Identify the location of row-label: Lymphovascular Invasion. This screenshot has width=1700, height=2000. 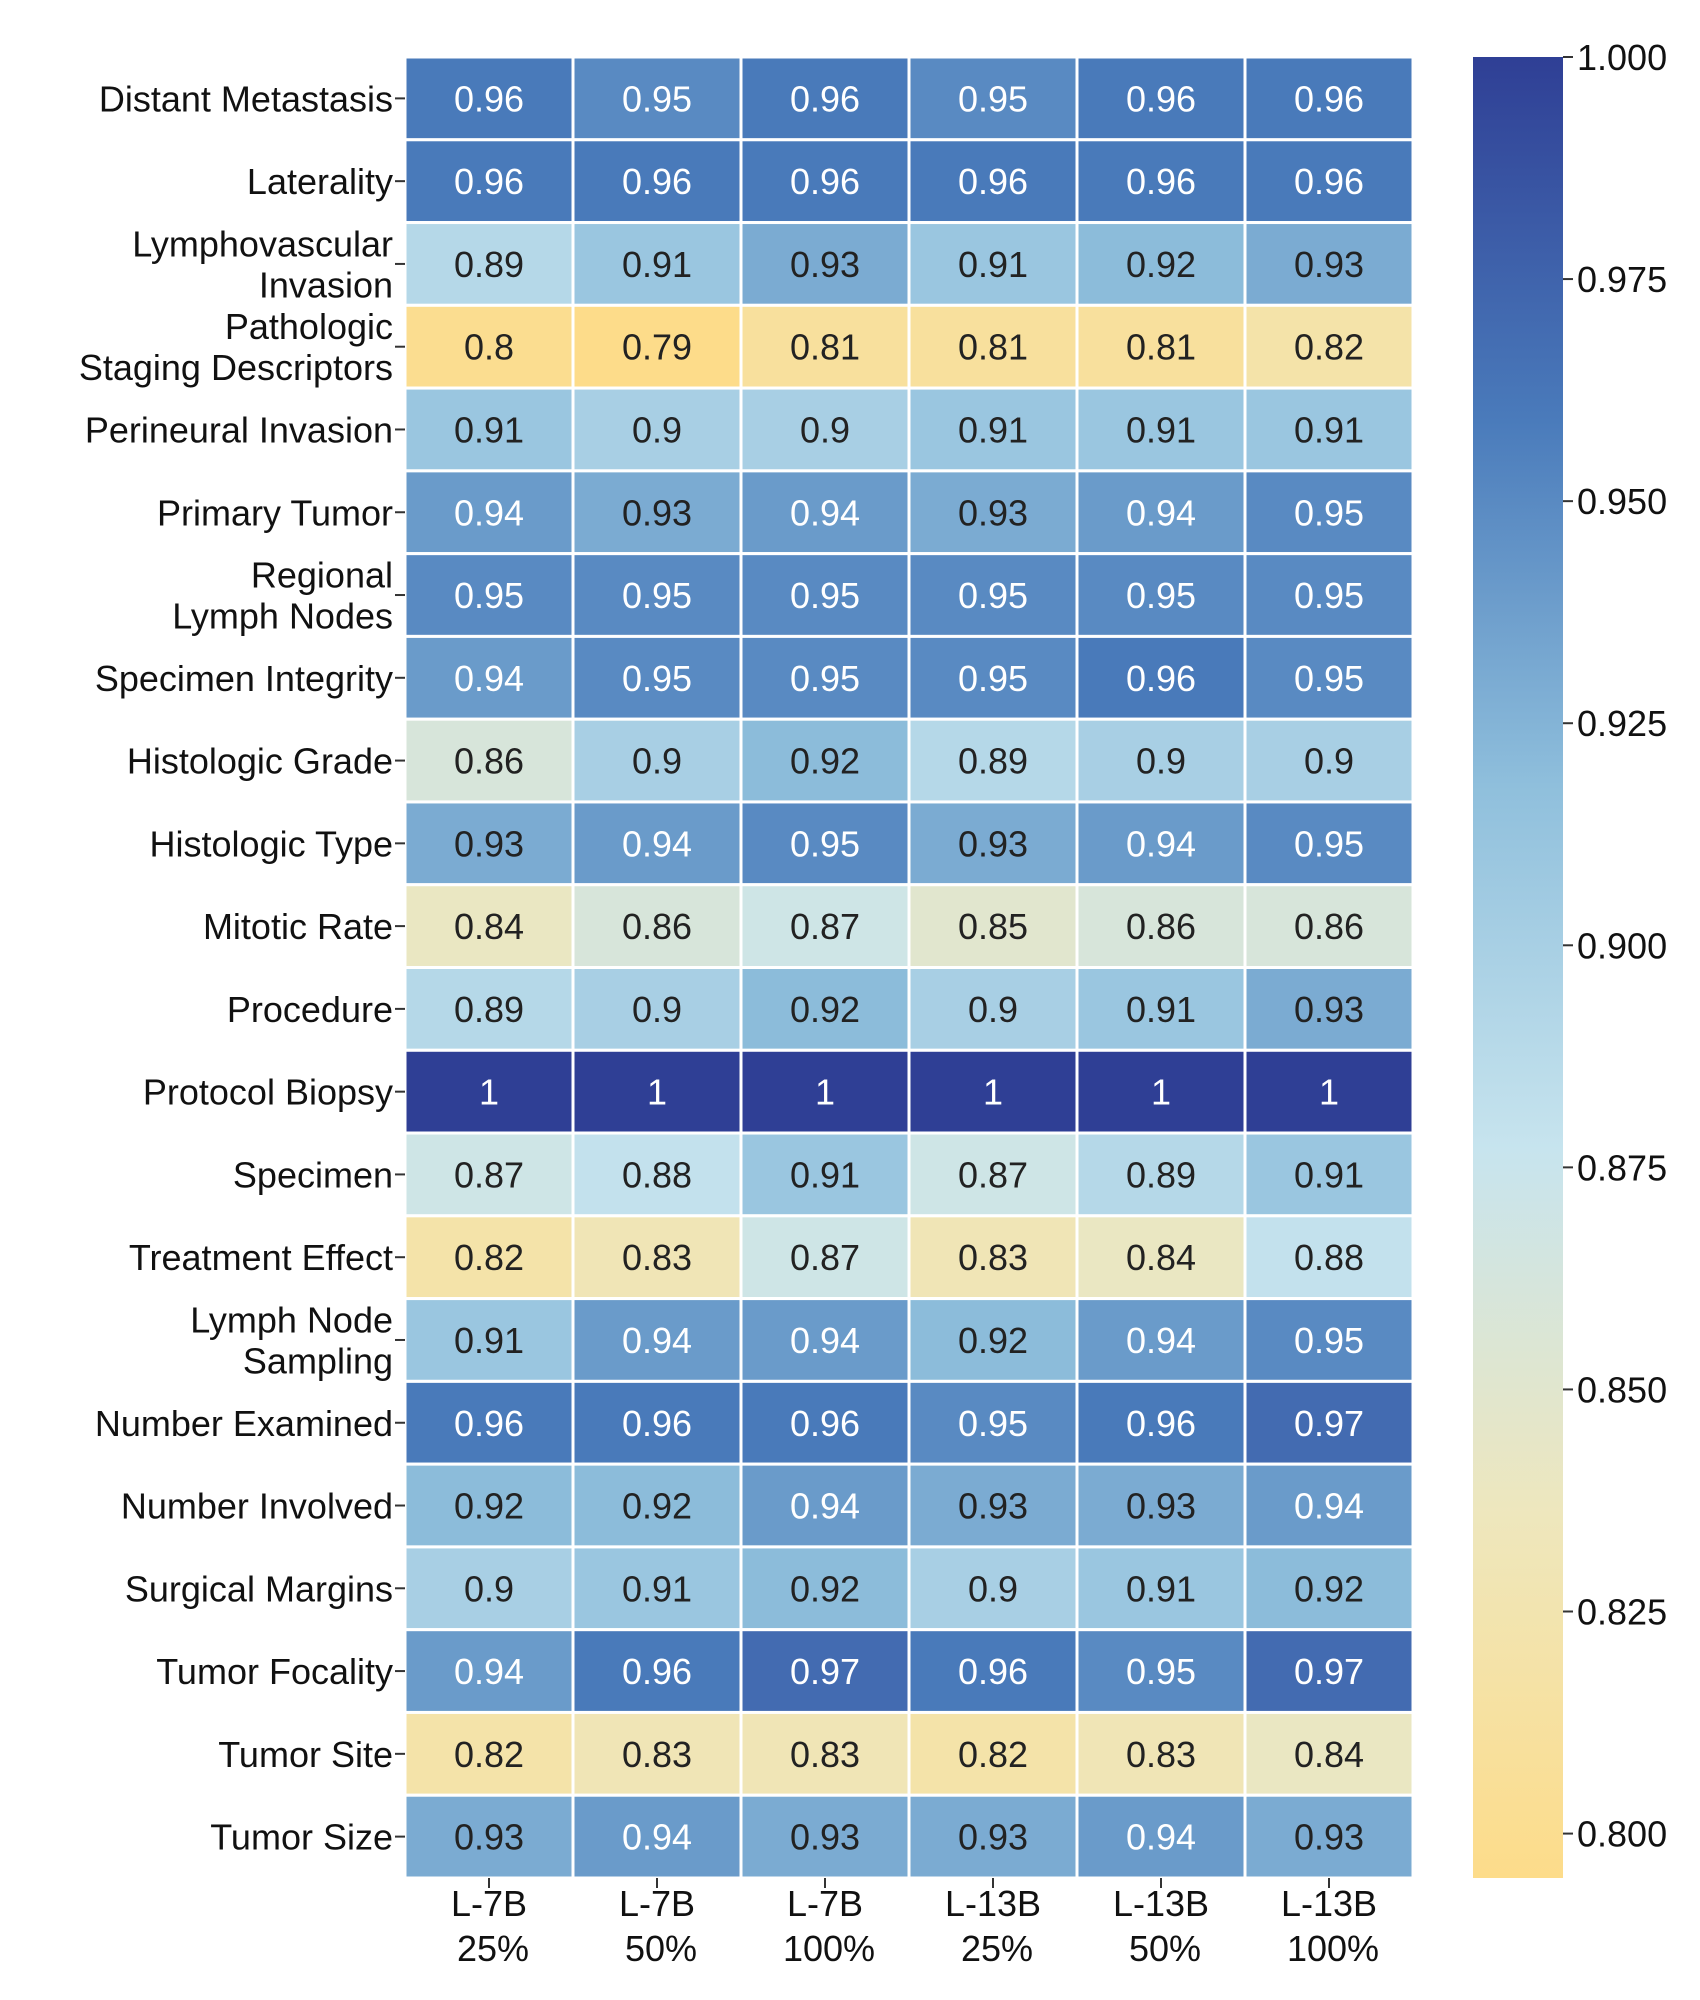
(262, 264).